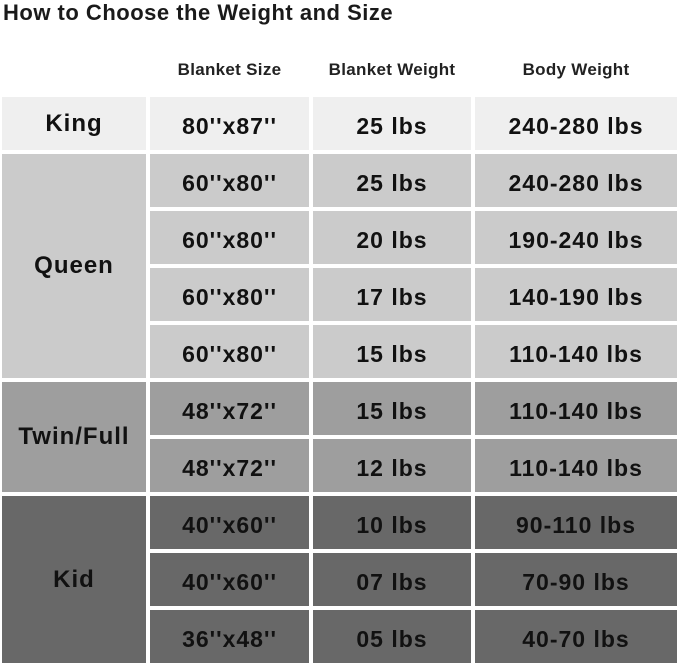 Image resolution: width=679 pixels, height=667 pixels. I want to click on cell-blanket-weight: 10 lbs, so click(392, 522).